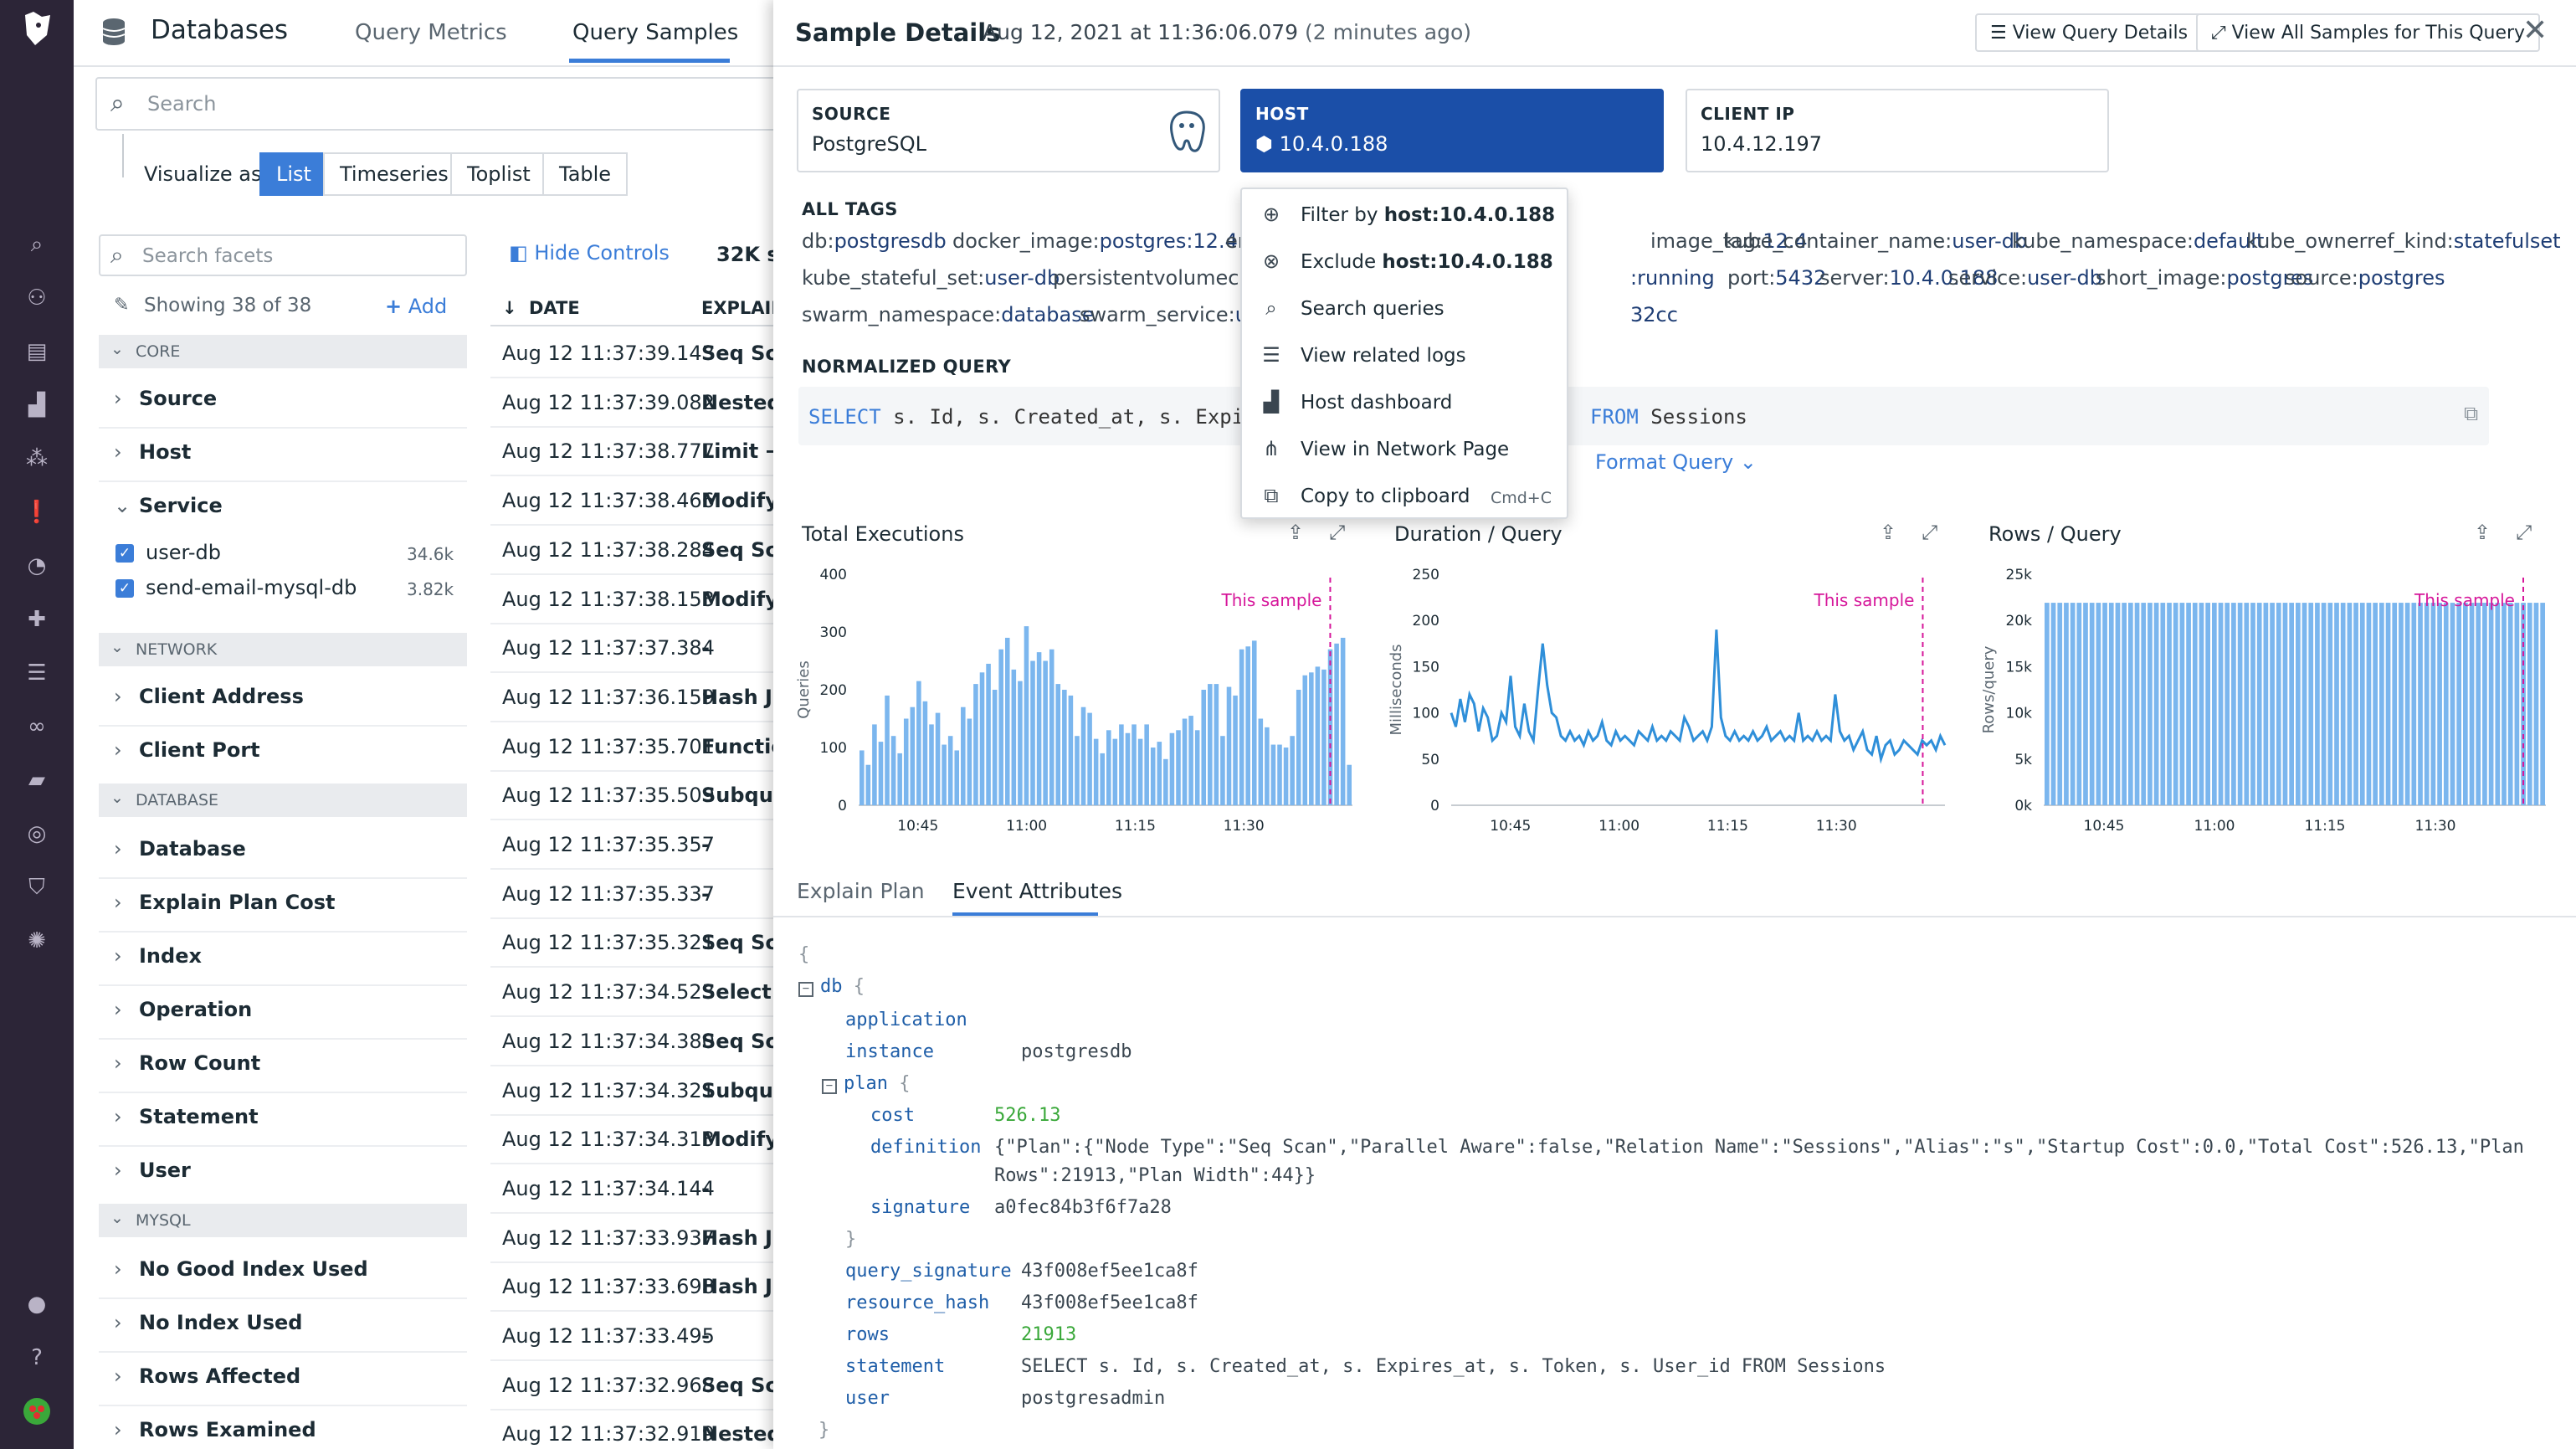 The image size is (2576, 1449). What do you see at coordinates (743, 308) in the screenshot?
I see `column-explain: EXPLAIN` at bounding box center [743, 308].